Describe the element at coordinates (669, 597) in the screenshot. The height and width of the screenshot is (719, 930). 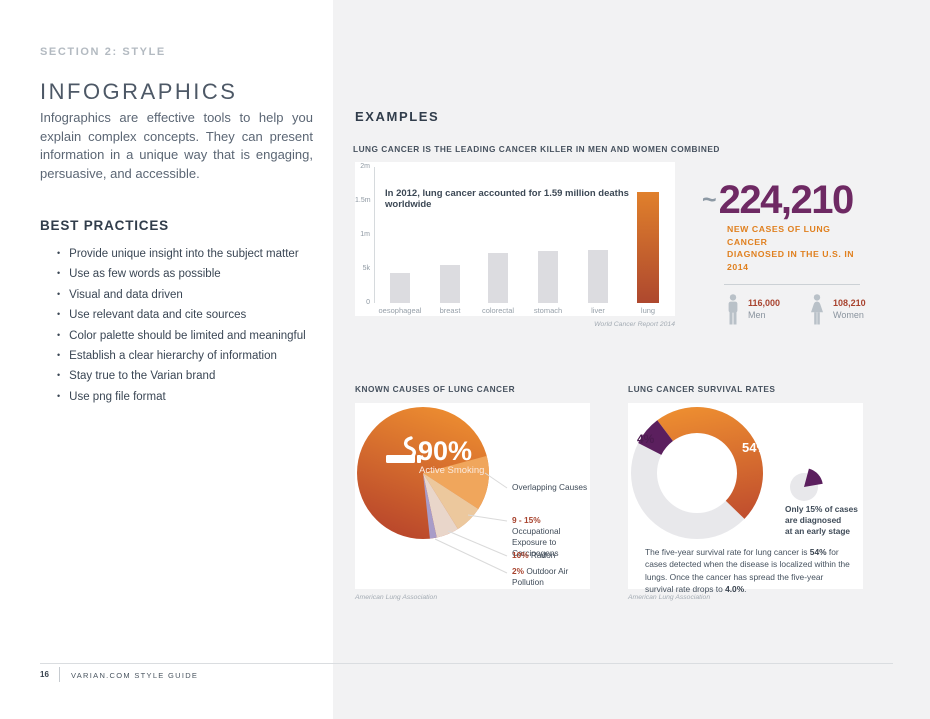
I see `donut-chart-source: American Lung Association` at that location.